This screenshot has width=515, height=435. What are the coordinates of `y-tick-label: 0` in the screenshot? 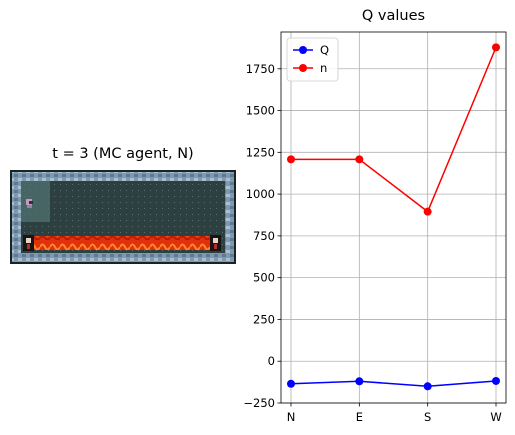 It's located at (271, 361).